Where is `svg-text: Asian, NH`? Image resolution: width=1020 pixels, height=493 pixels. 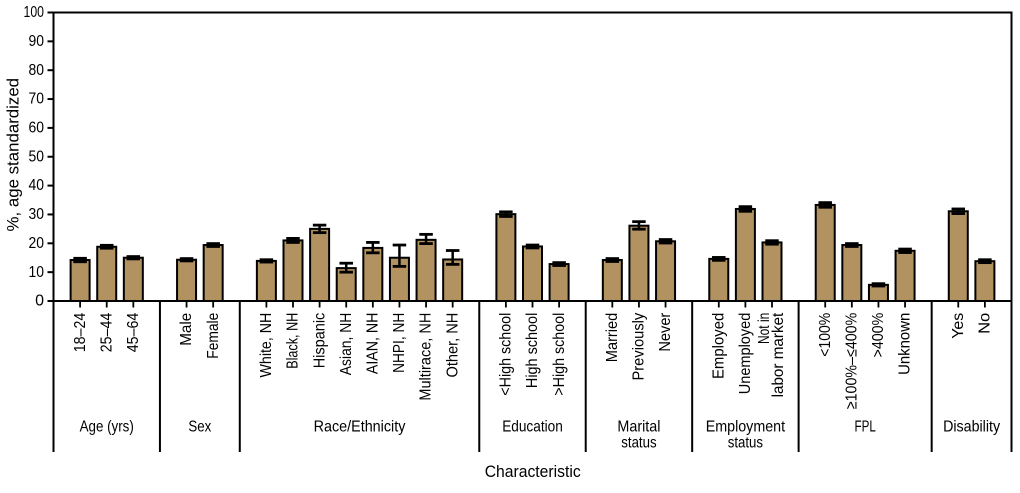
svg-text: Asian, NH is located at coordinates (346, 344).